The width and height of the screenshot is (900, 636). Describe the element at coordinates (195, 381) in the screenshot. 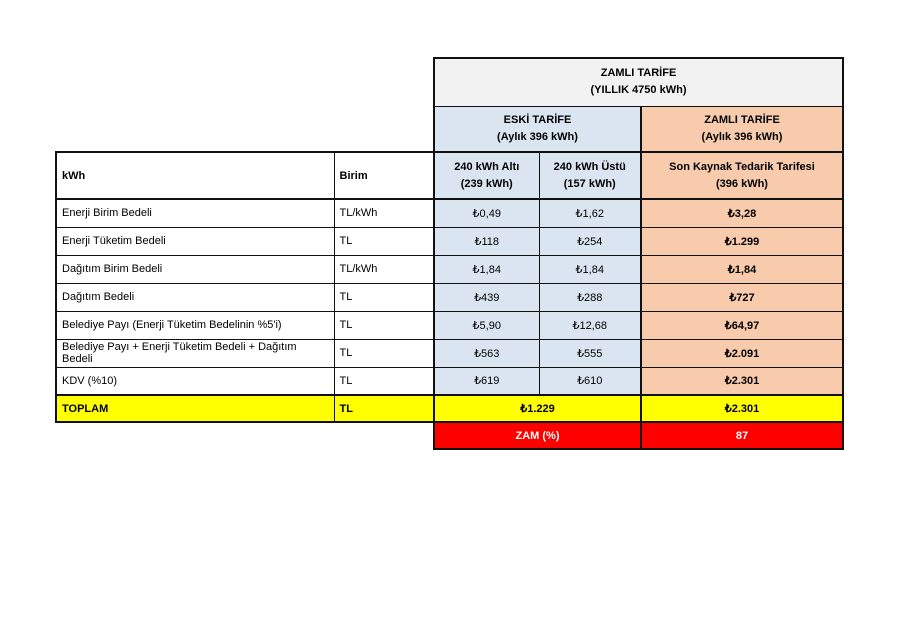

I see `row-label: KDV (%10)` at that location.